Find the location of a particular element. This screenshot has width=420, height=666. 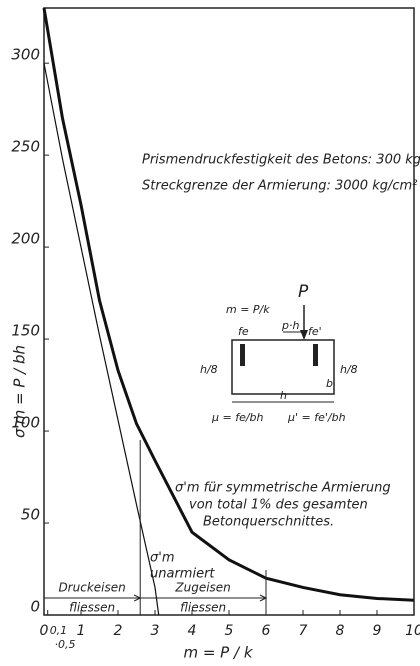

inset-label: P is located at coordinates (303, 292).